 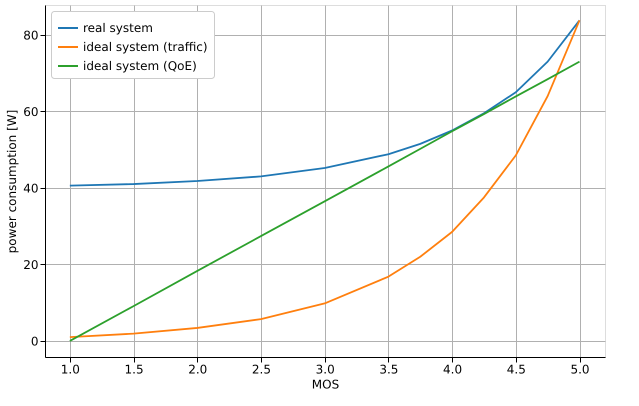 What do you see at coordinates (140, 66) in the screenshot?
I see `legend-label: ideal system (QoE)` at bounding box center [140, 66].